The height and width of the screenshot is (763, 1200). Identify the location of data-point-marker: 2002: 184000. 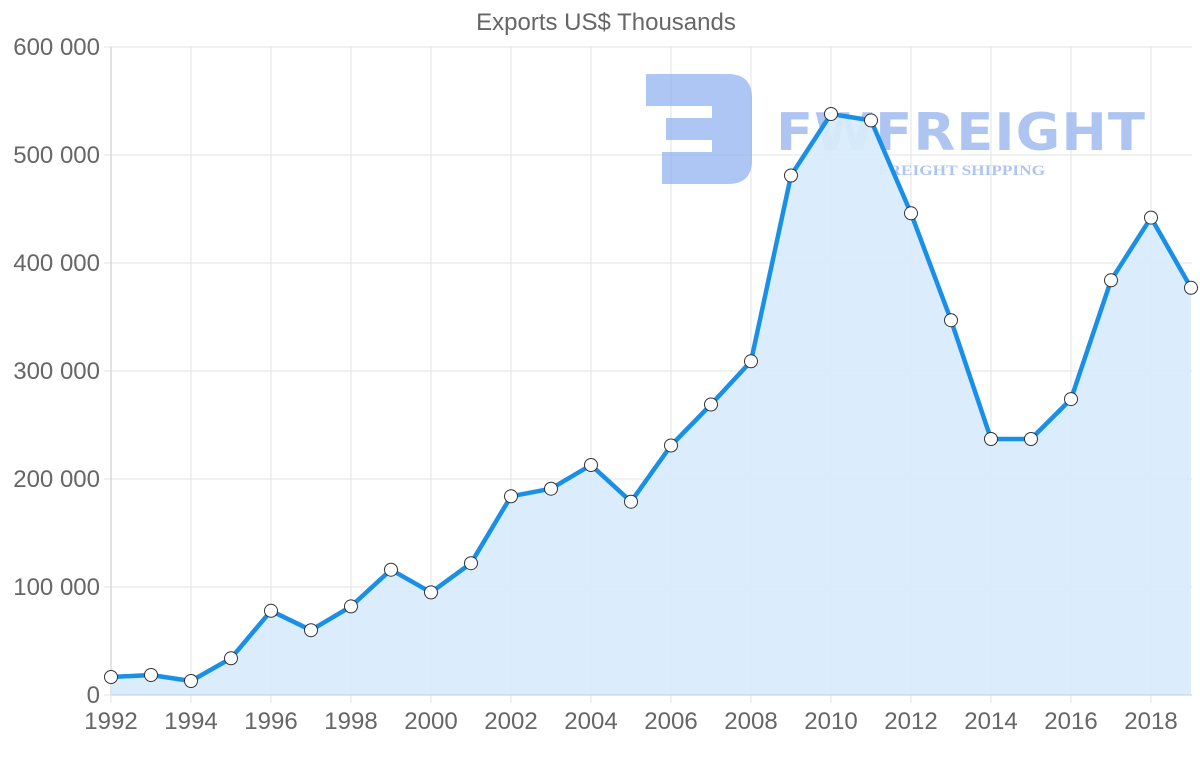
(511, 496).